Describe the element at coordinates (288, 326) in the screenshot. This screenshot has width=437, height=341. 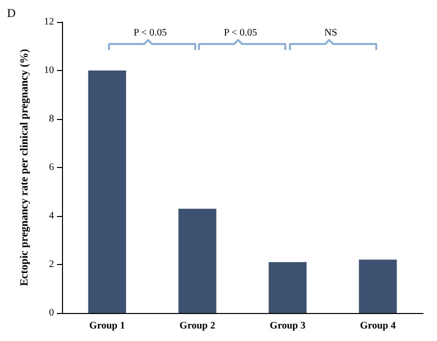
I see `x-tick-label: Group 3` at that location.